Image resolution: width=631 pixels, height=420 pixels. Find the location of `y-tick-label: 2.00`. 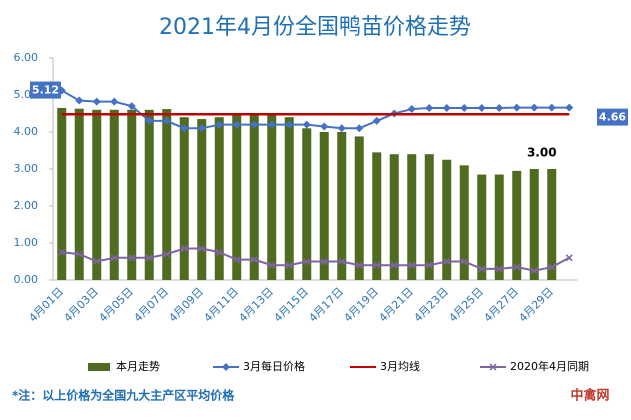

y-tick-label: 2.00 is located at coordinates (26, 205).